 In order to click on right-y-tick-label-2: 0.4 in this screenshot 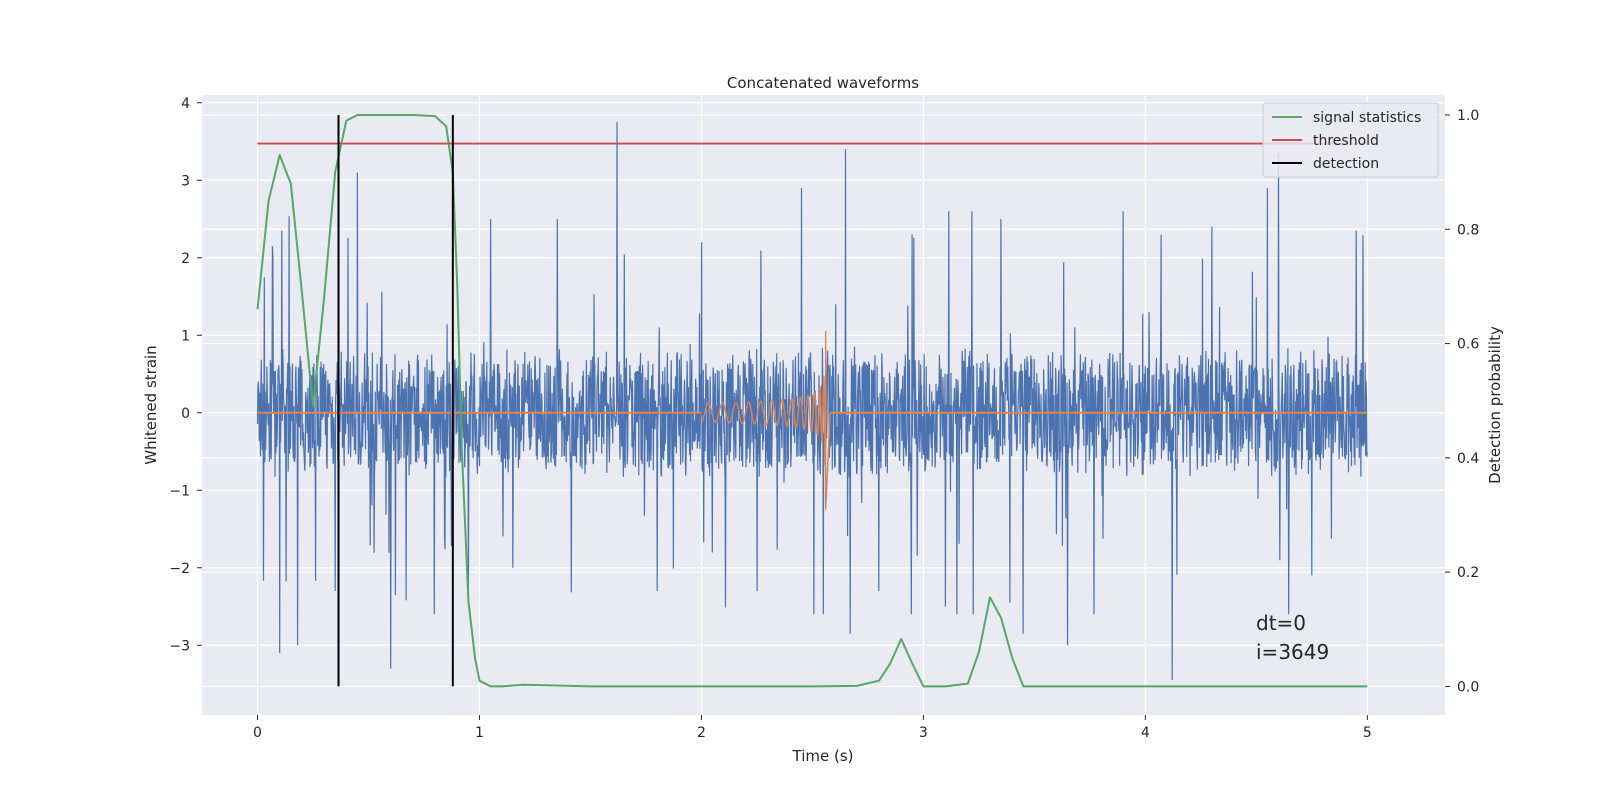, I will do `click(1468, 459)`.